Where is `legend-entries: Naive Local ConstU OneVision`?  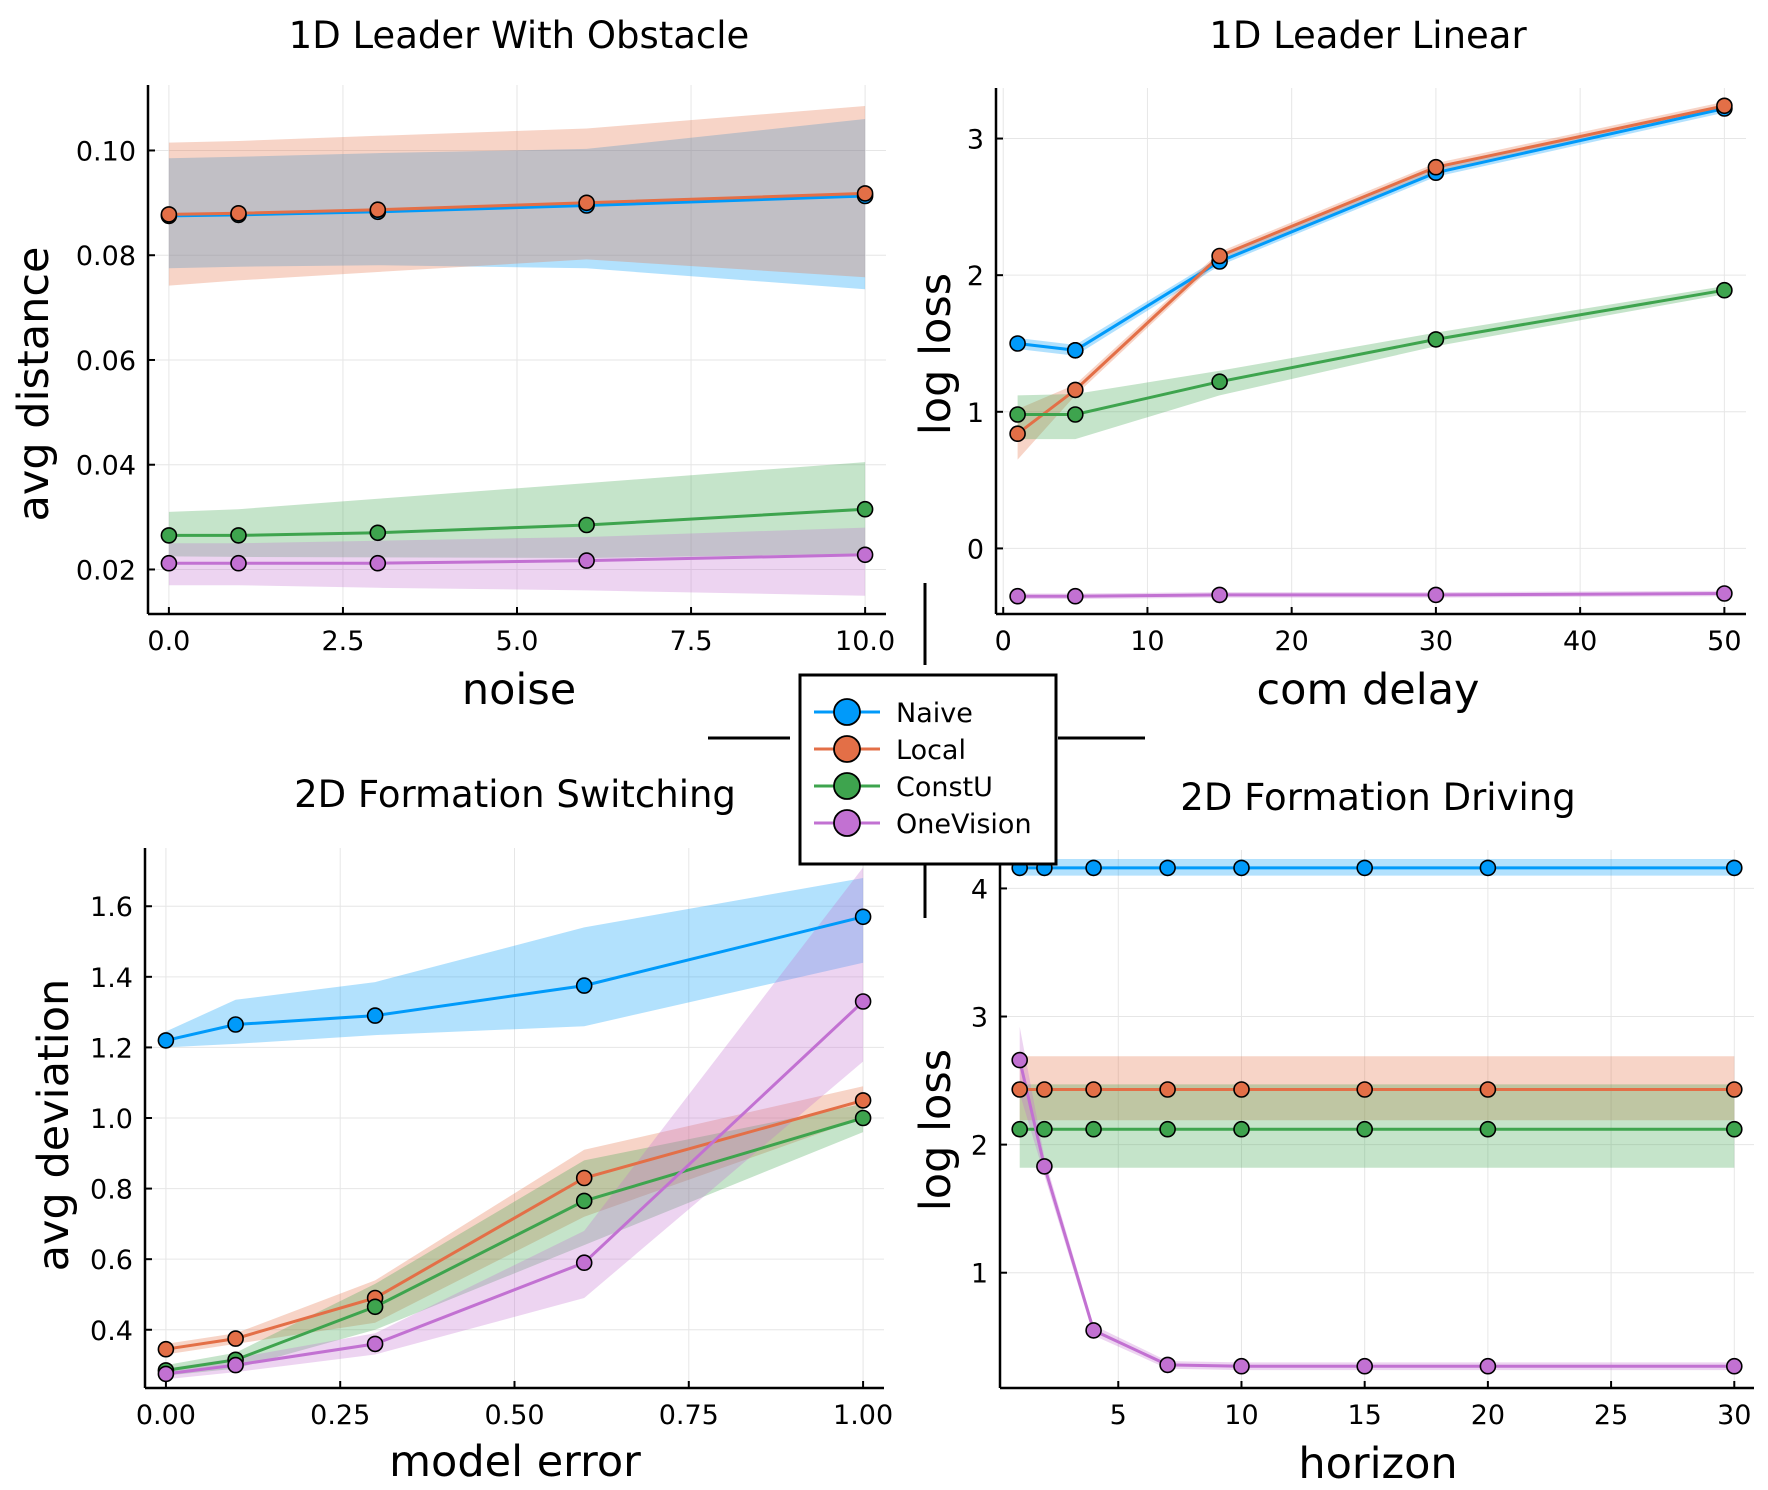 legend-entries: Naive Local ConstU OneVision is located at coordinates (923, 769).